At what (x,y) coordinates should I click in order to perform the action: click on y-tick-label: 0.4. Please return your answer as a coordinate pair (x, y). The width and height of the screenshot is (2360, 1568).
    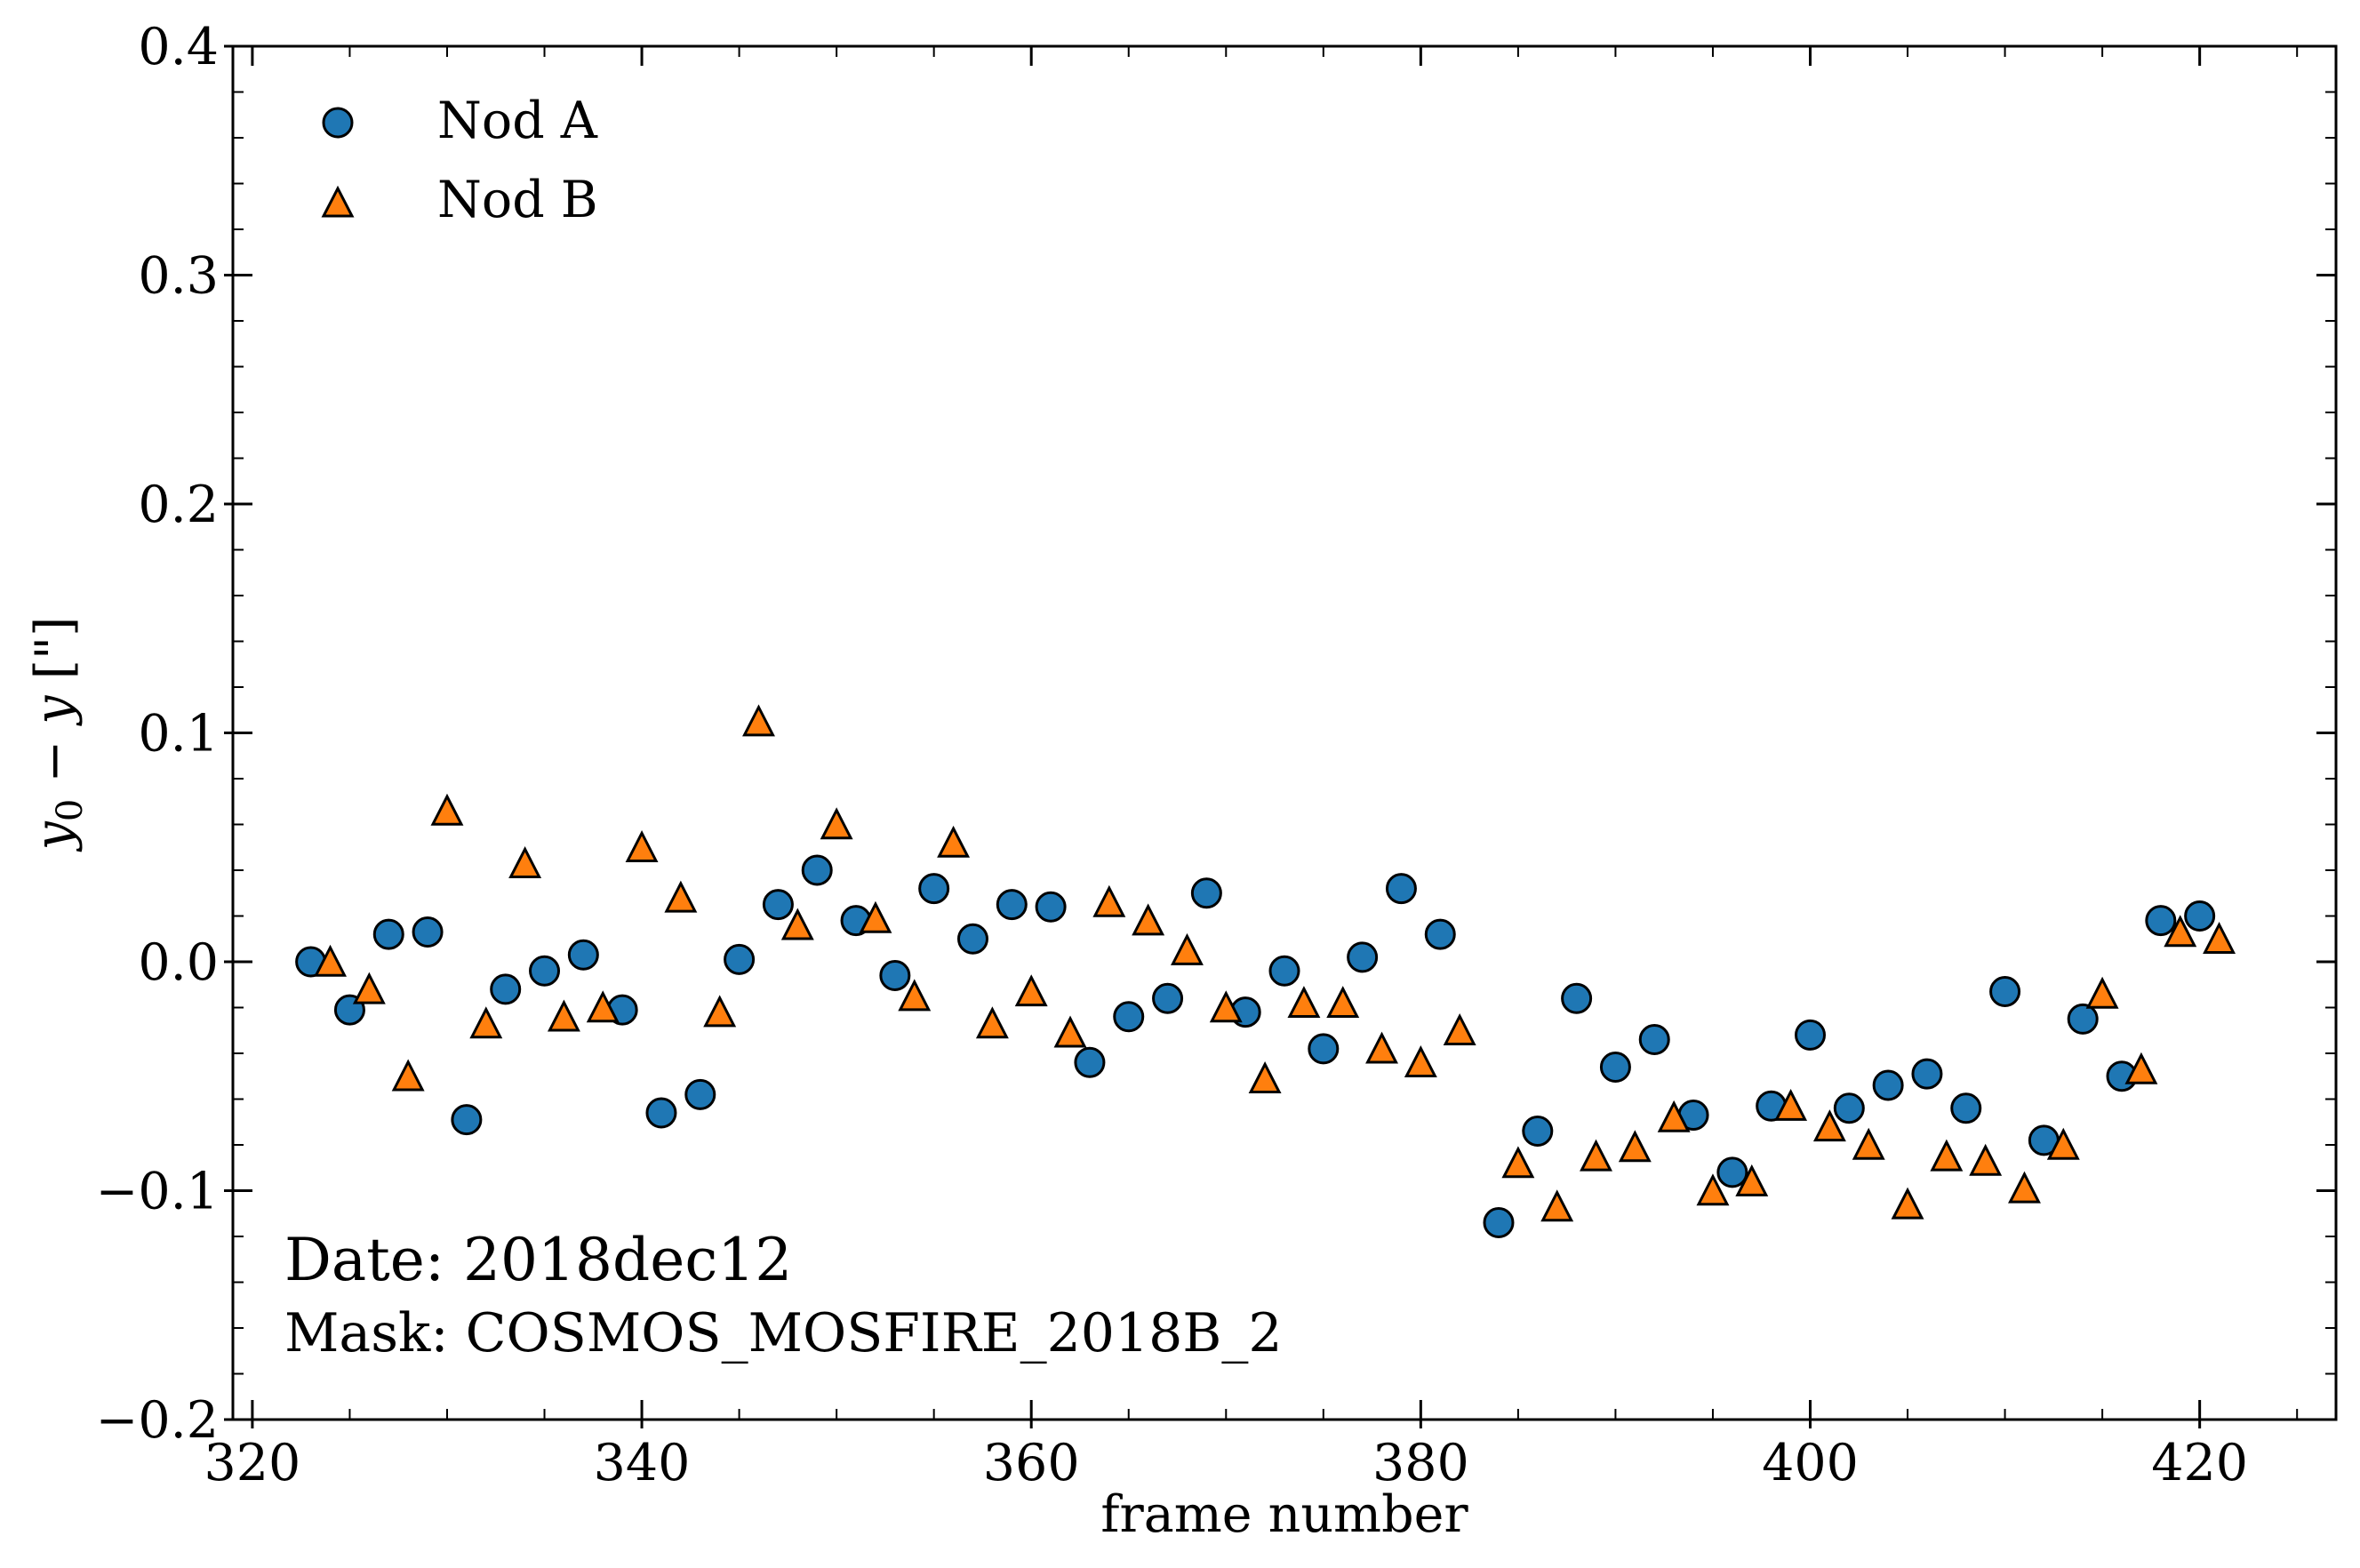
    Looking at the image, I should click on (178, 47).